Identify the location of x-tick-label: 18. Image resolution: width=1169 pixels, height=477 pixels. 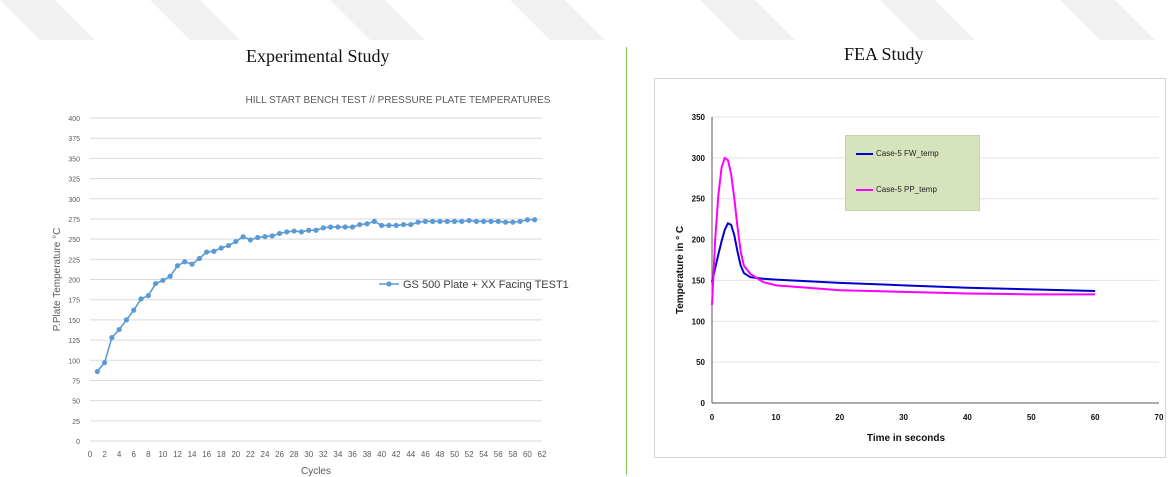
(221, 454).